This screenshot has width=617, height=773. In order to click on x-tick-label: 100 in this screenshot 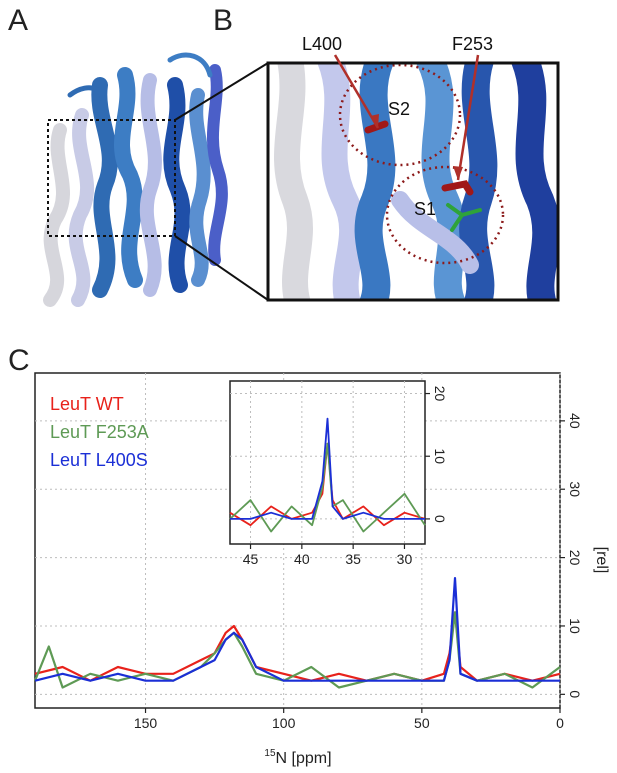, I will do `click(284, 723)`.